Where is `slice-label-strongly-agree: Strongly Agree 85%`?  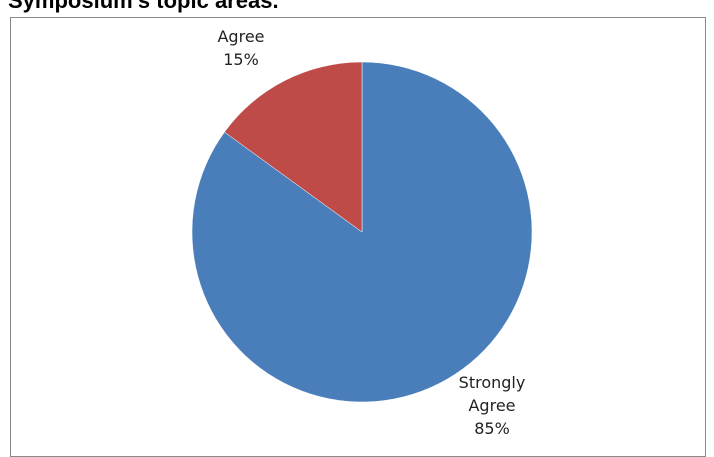 slice-label-strongly-agree: Strongly Agree 85% is located at coordinates (492, 405).